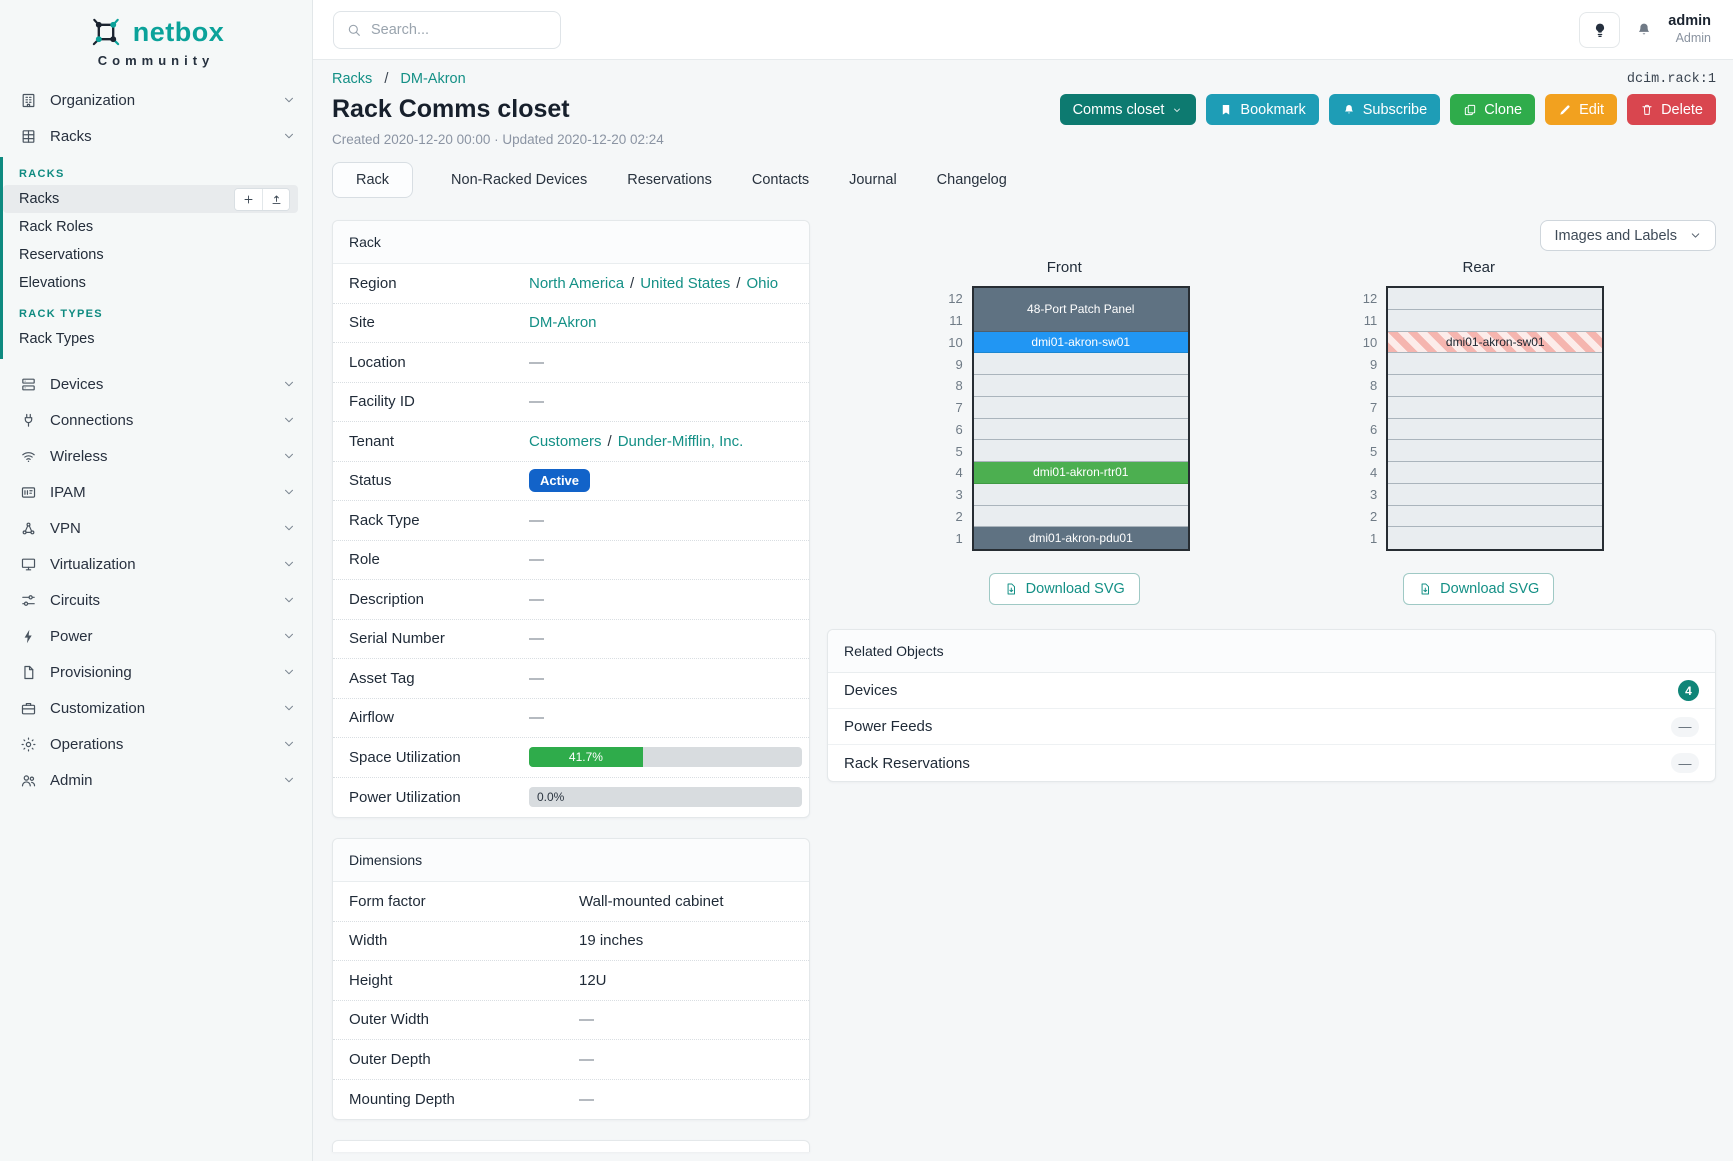 Image resolution: width=1733 pixels, height=1161 pixels. I want to click on brand-name: netbox, so click(178, 31).